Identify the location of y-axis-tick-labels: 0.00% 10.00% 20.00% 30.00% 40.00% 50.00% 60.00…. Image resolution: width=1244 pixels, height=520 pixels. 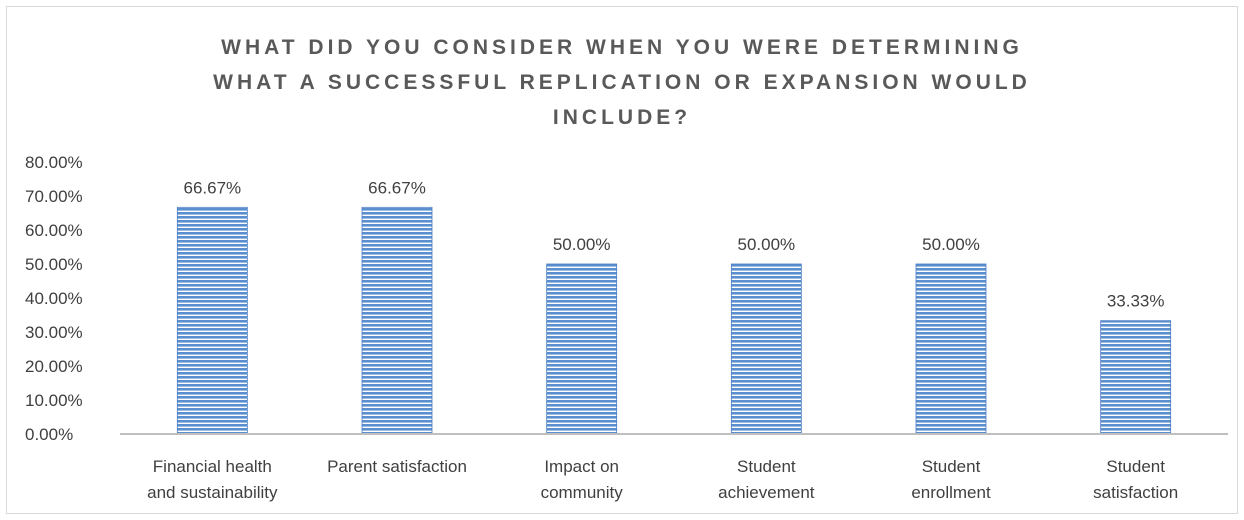
(54, 298).